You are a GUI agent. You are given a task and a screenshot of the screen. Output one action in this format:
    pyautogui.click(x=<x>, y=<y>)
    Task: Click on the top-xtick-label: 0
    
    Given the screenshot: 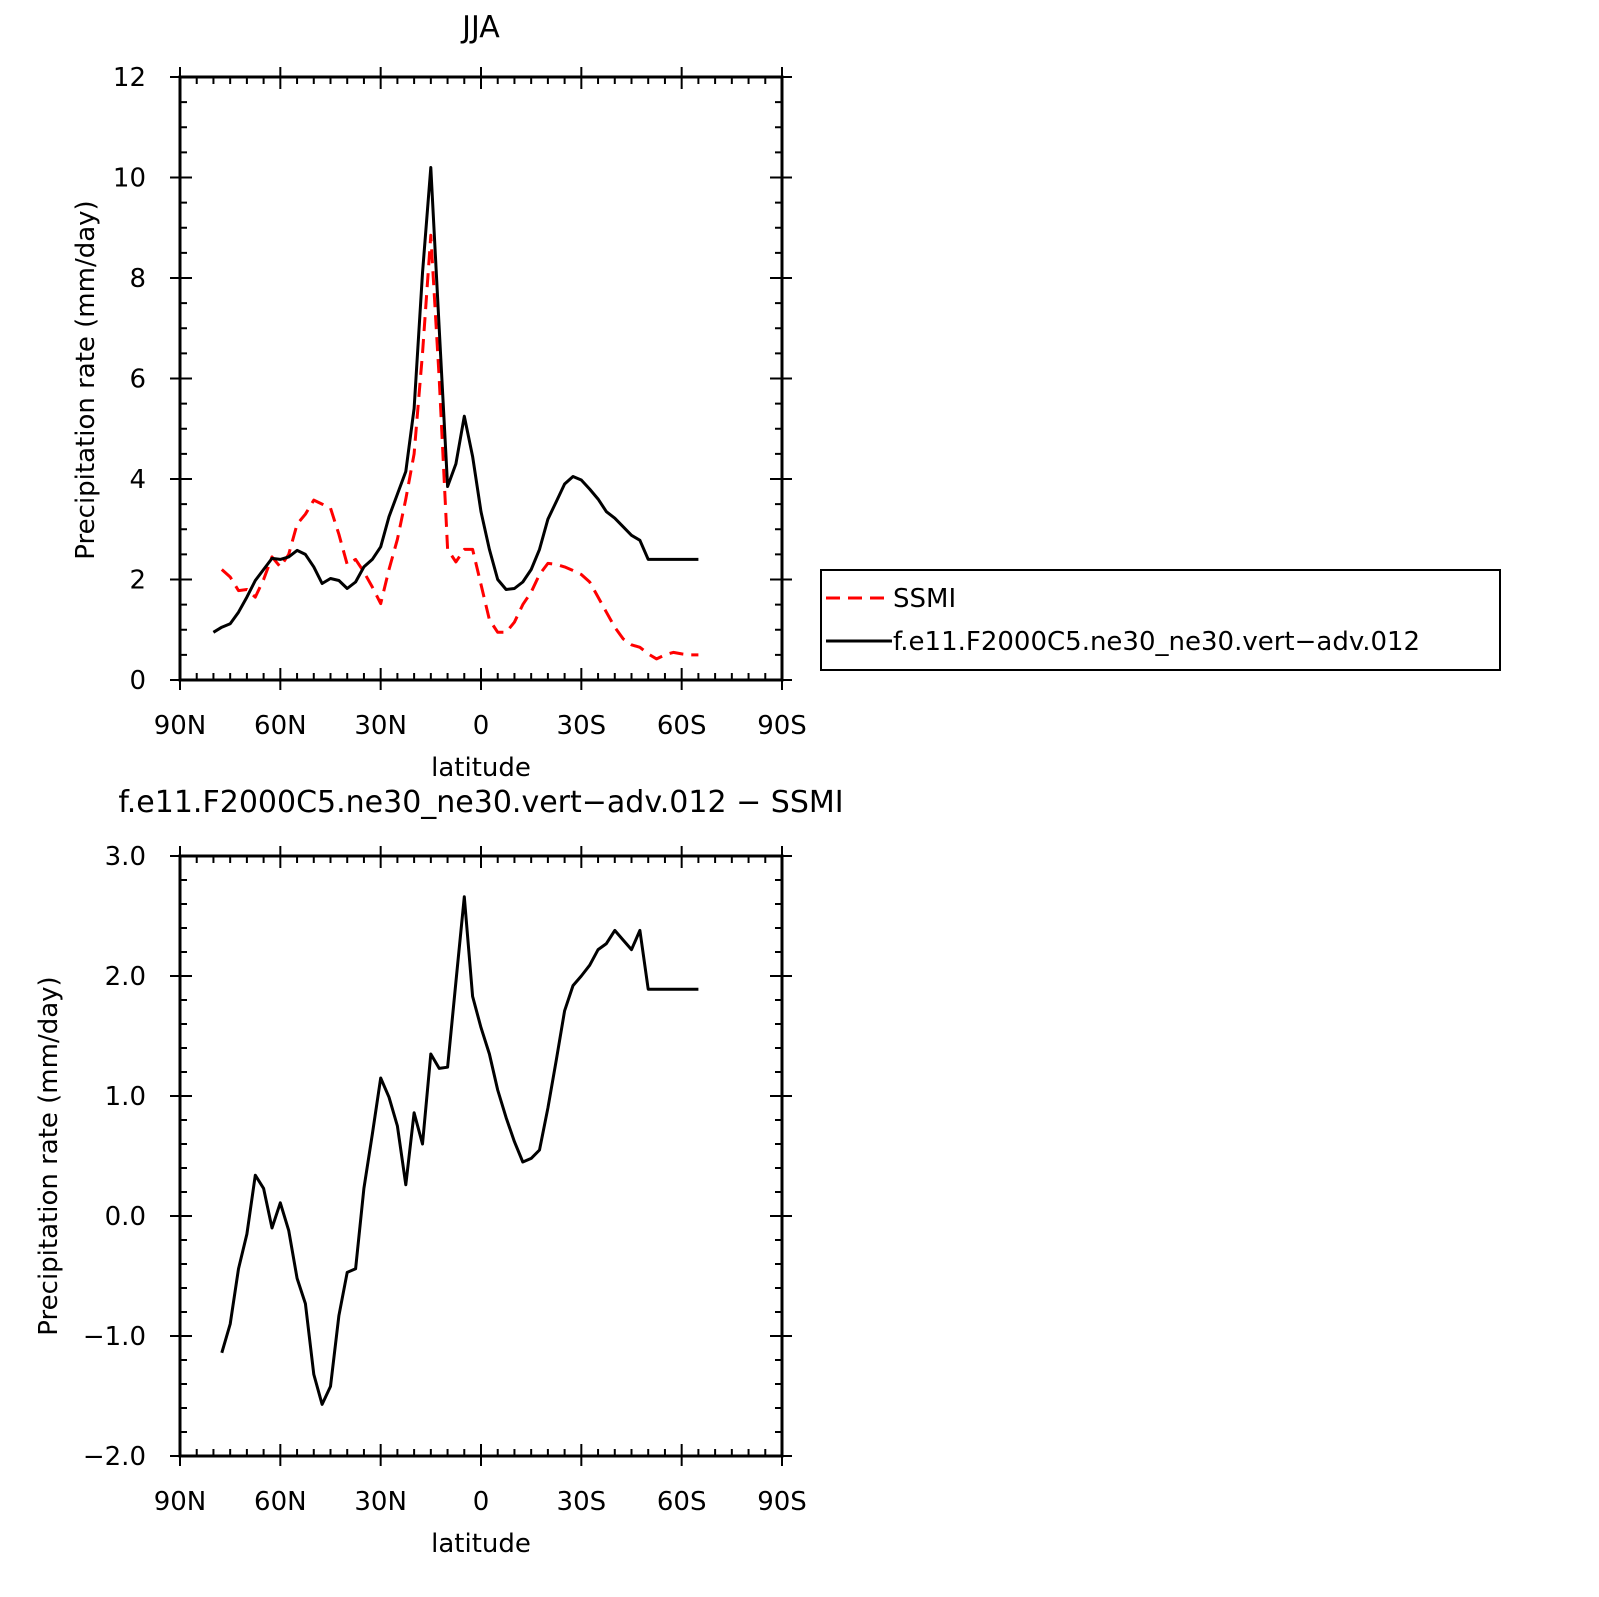 What is the action you would take?
    pyautogui.click(x=481, y=726)
    